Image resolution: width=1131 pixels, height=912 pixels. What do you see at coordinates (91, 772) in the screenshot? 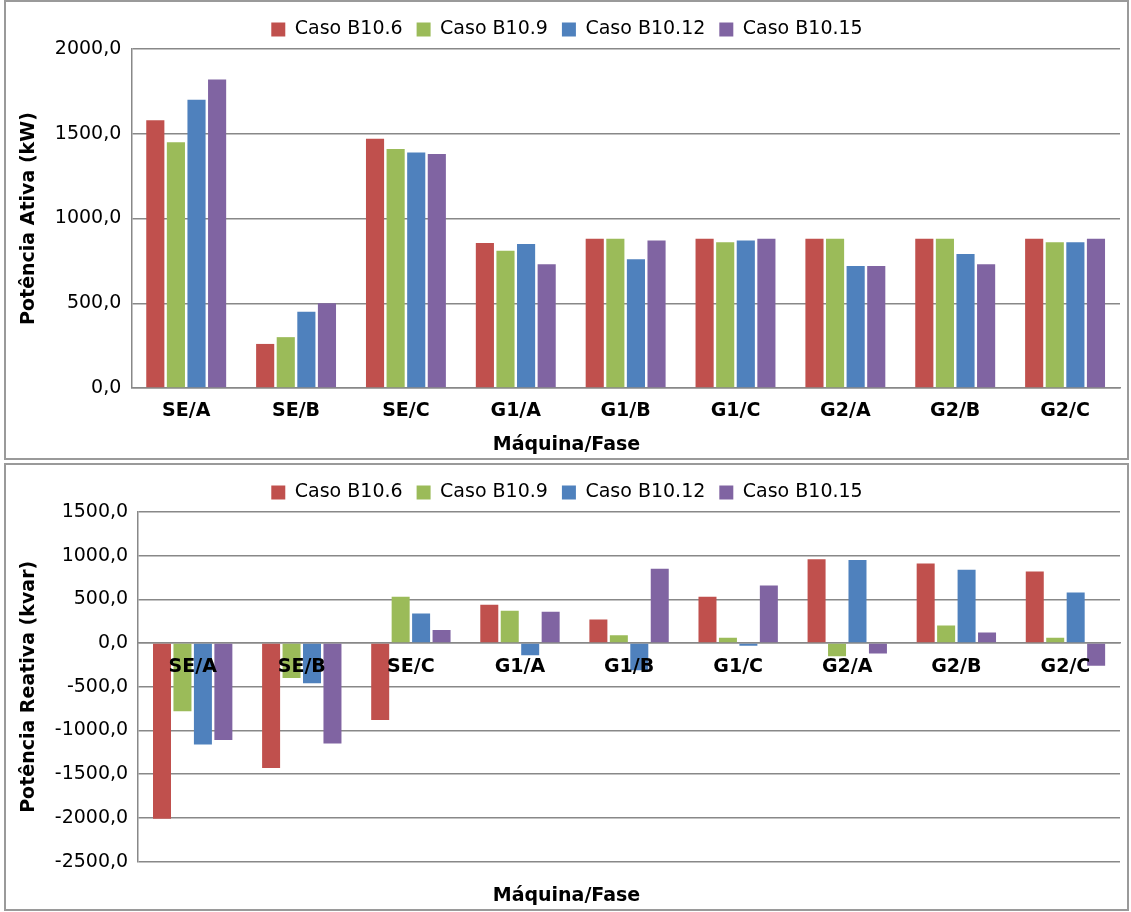
I see `y-tick-label: -1500,0` at bounding box center [91, 772].